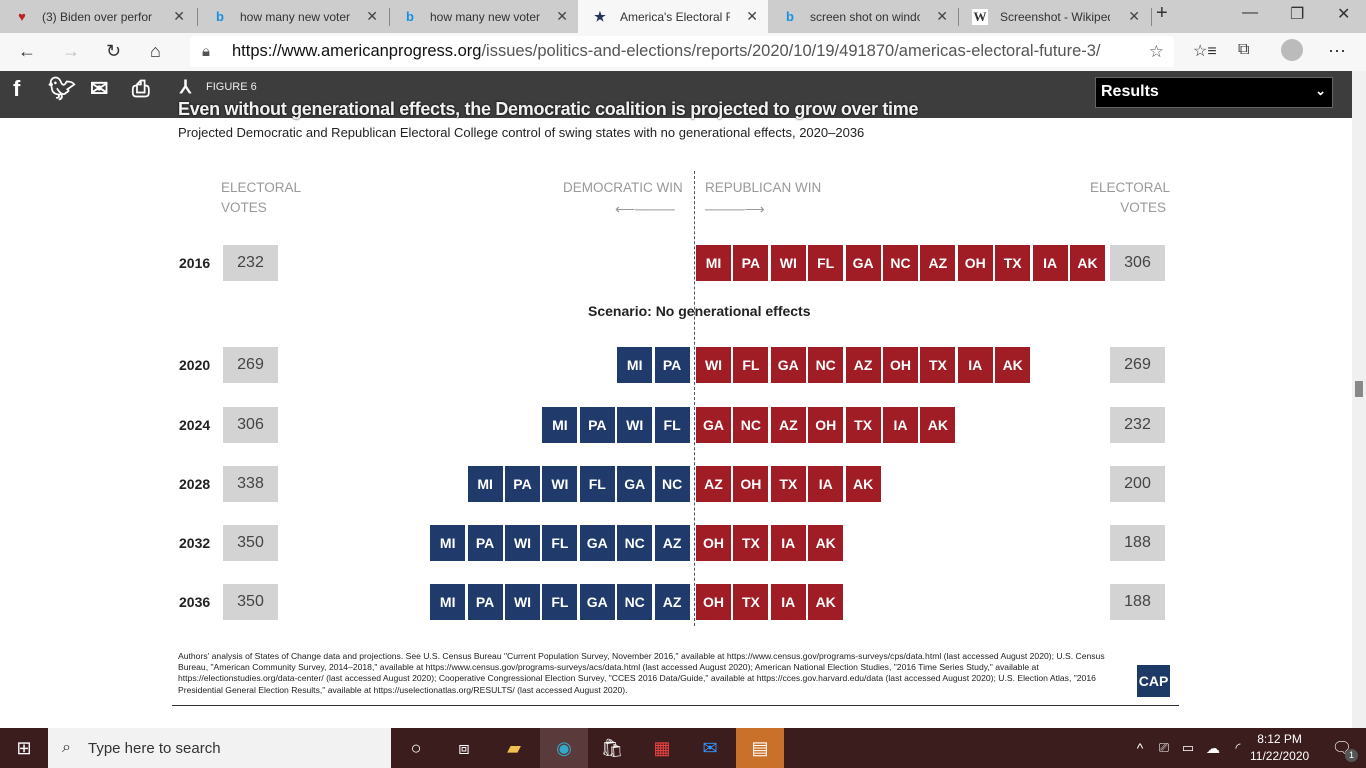 This screenshot has height=768, width=1366. I want to click on profile-avatar, so click(1292, 50).